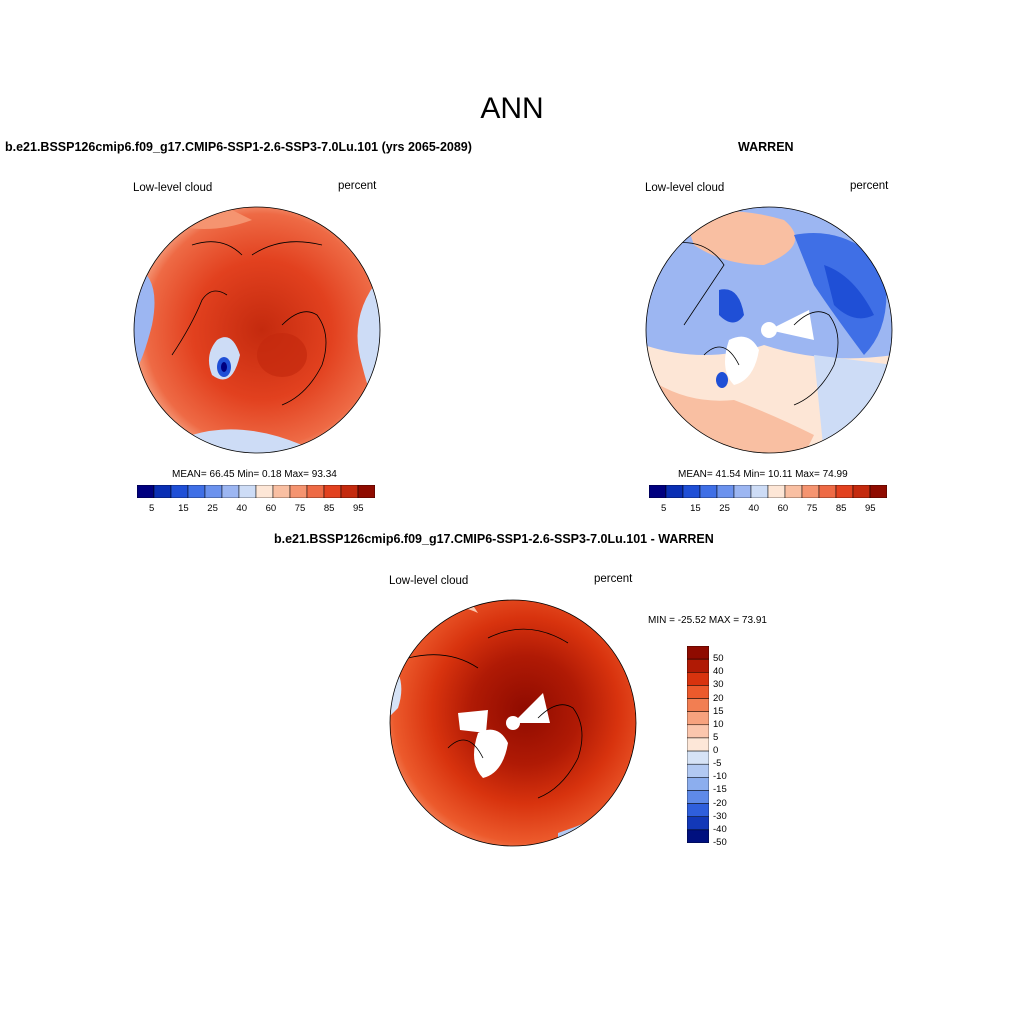  I want to click on panel-diff-stats: MIN = -25.52 MAX = 73.91, so click(707, 620).